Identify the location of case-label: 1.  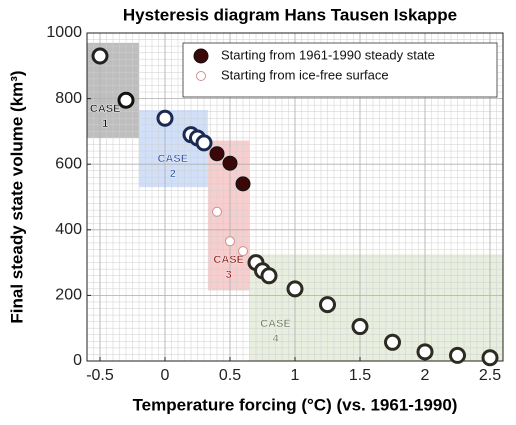
(105, 124).